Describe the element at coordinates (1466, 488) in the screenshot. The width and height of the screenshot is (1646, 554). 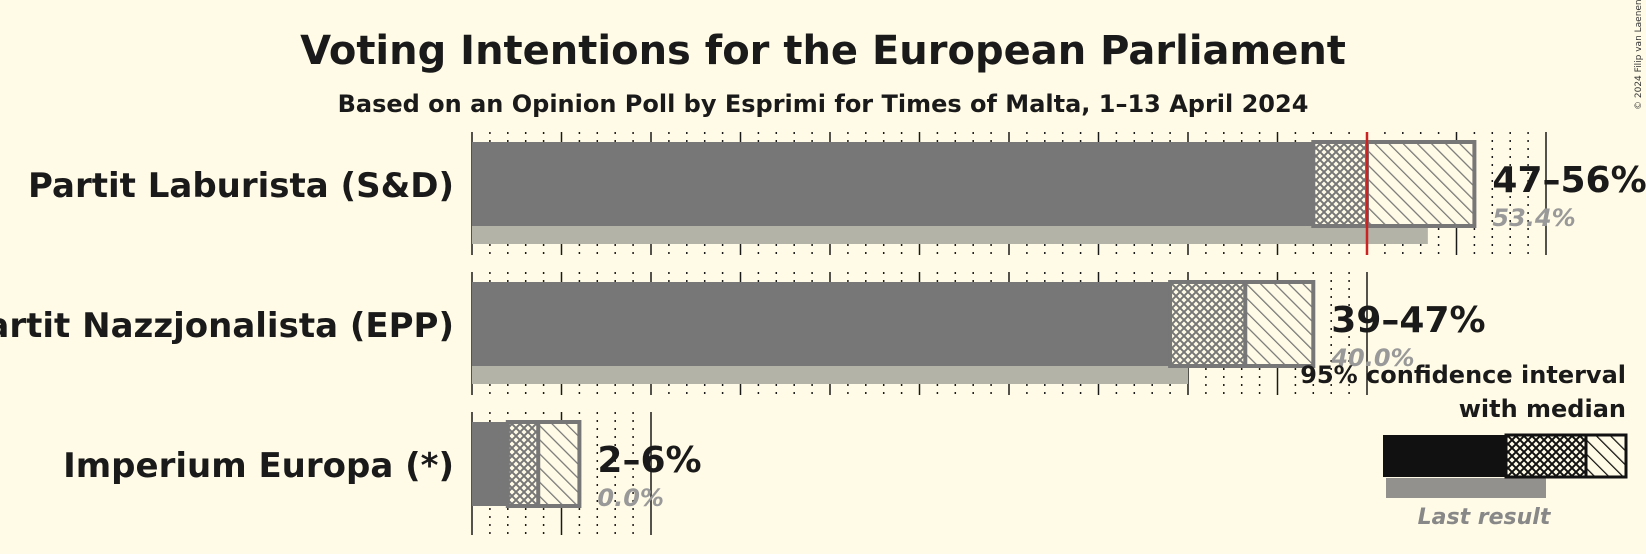
I see `legend-last-result-swatch` at that location.